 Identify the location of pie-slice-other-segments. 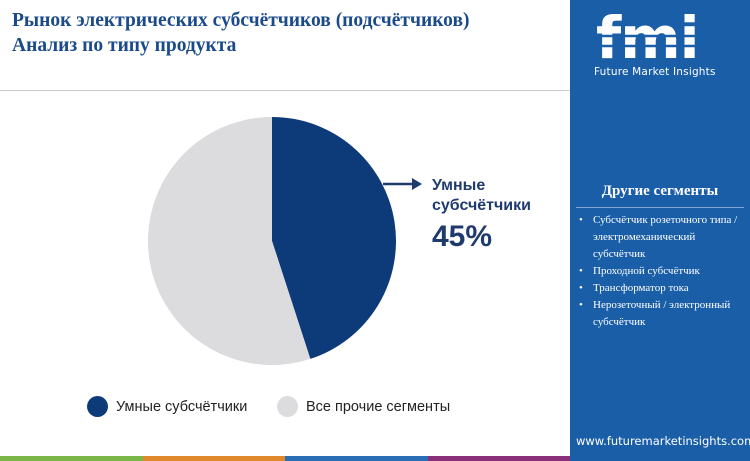
(229, 241).